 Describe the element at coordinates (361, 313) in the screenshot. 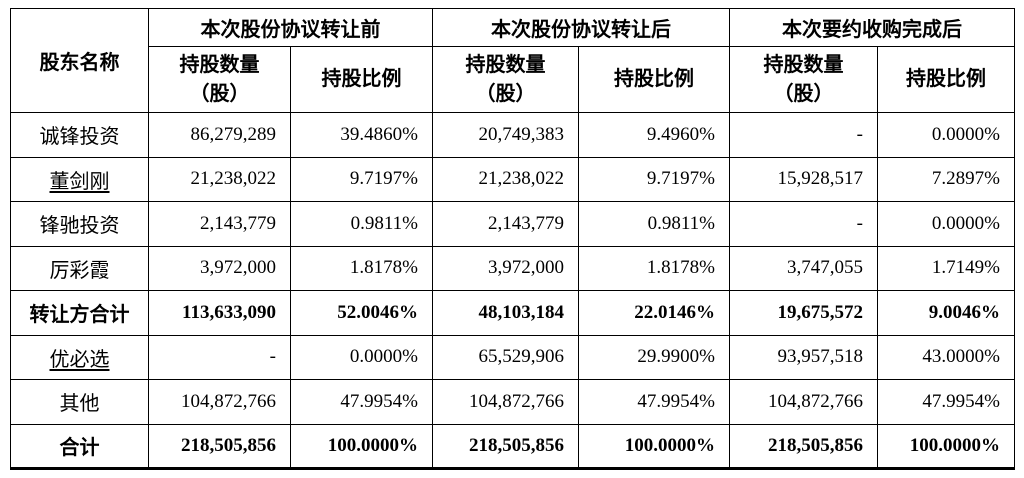

I see `value-cell: 52.0046%` at that location.